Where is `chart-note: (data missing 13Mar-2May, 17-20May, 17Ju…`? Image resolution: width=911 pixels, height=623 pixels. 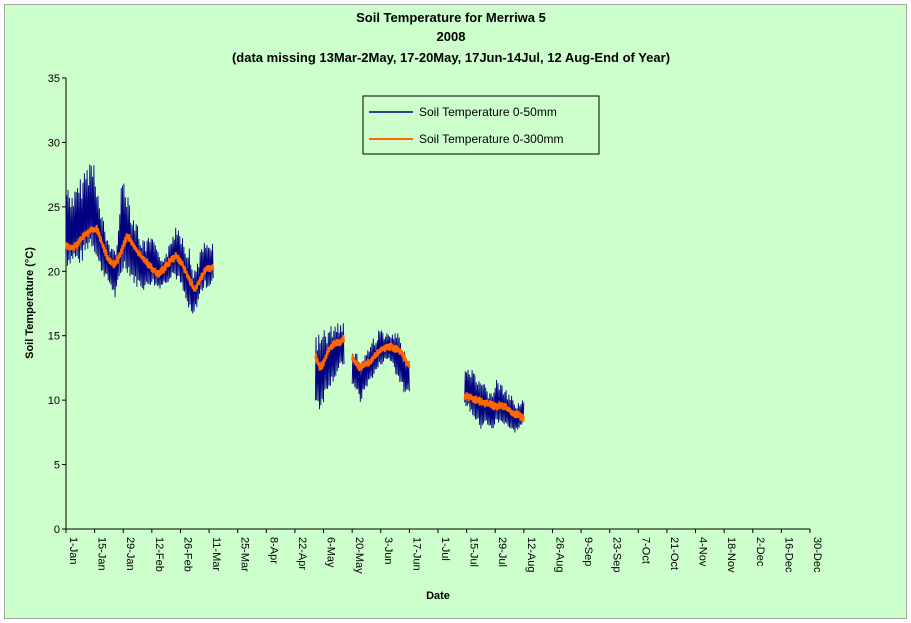 chart-note: (data missing 13Mar-2May, 17-20May, 17Ju… is located at coordinates (451, 57).